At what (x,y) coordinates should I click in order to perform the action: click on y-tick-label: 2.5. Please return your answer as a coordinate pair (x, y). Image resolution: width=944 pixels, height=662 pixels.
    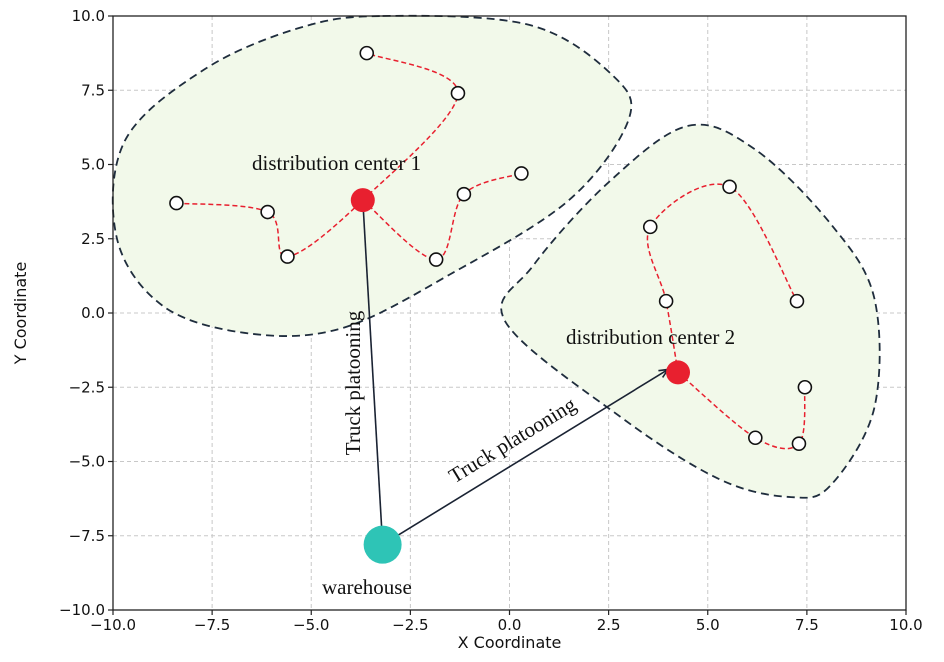
    Looking at the image, I should click on (93, 239).